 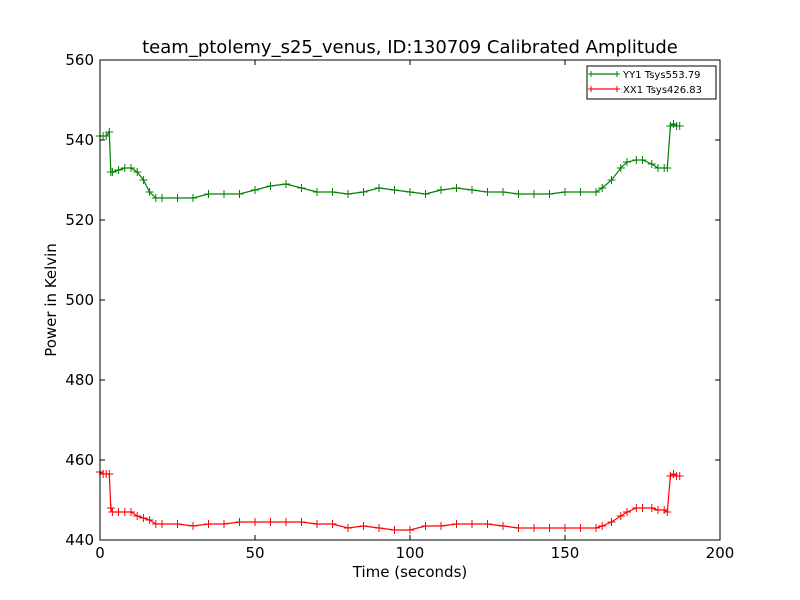 I want to click on y-tick-label: 460, so click(x=79, y=460).